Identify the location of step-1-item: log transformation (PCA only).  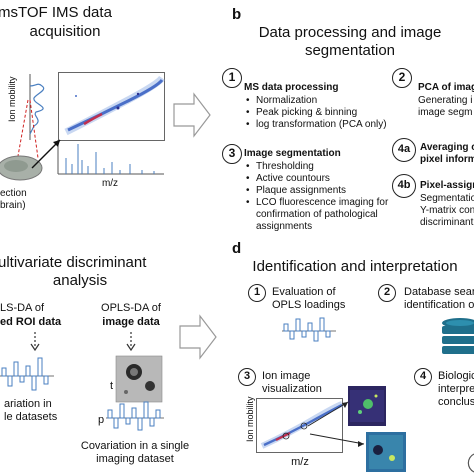
(316, 125).